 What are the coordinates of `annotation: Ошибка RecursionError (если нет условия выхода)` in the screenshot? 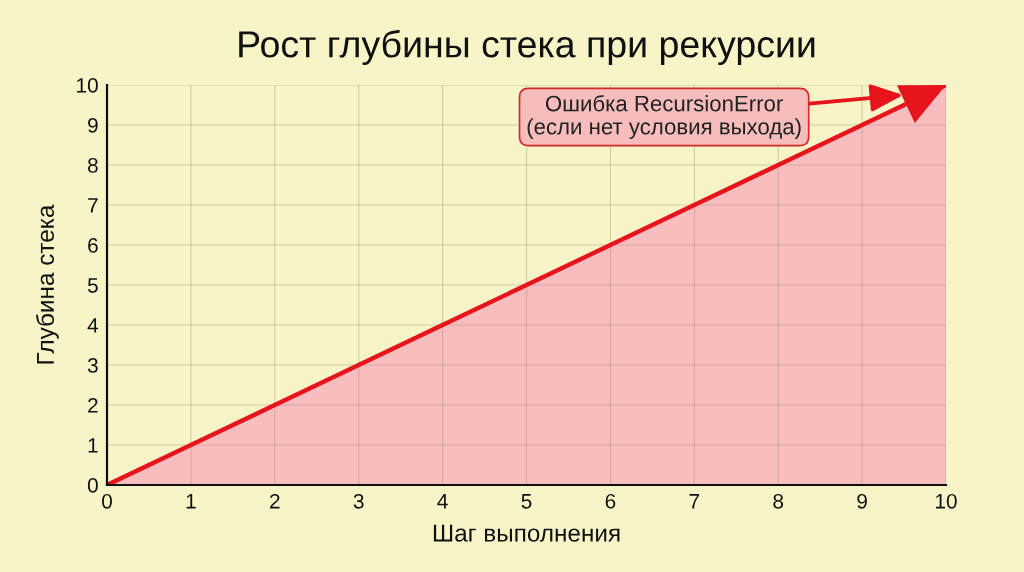 It's located at (664, 116).